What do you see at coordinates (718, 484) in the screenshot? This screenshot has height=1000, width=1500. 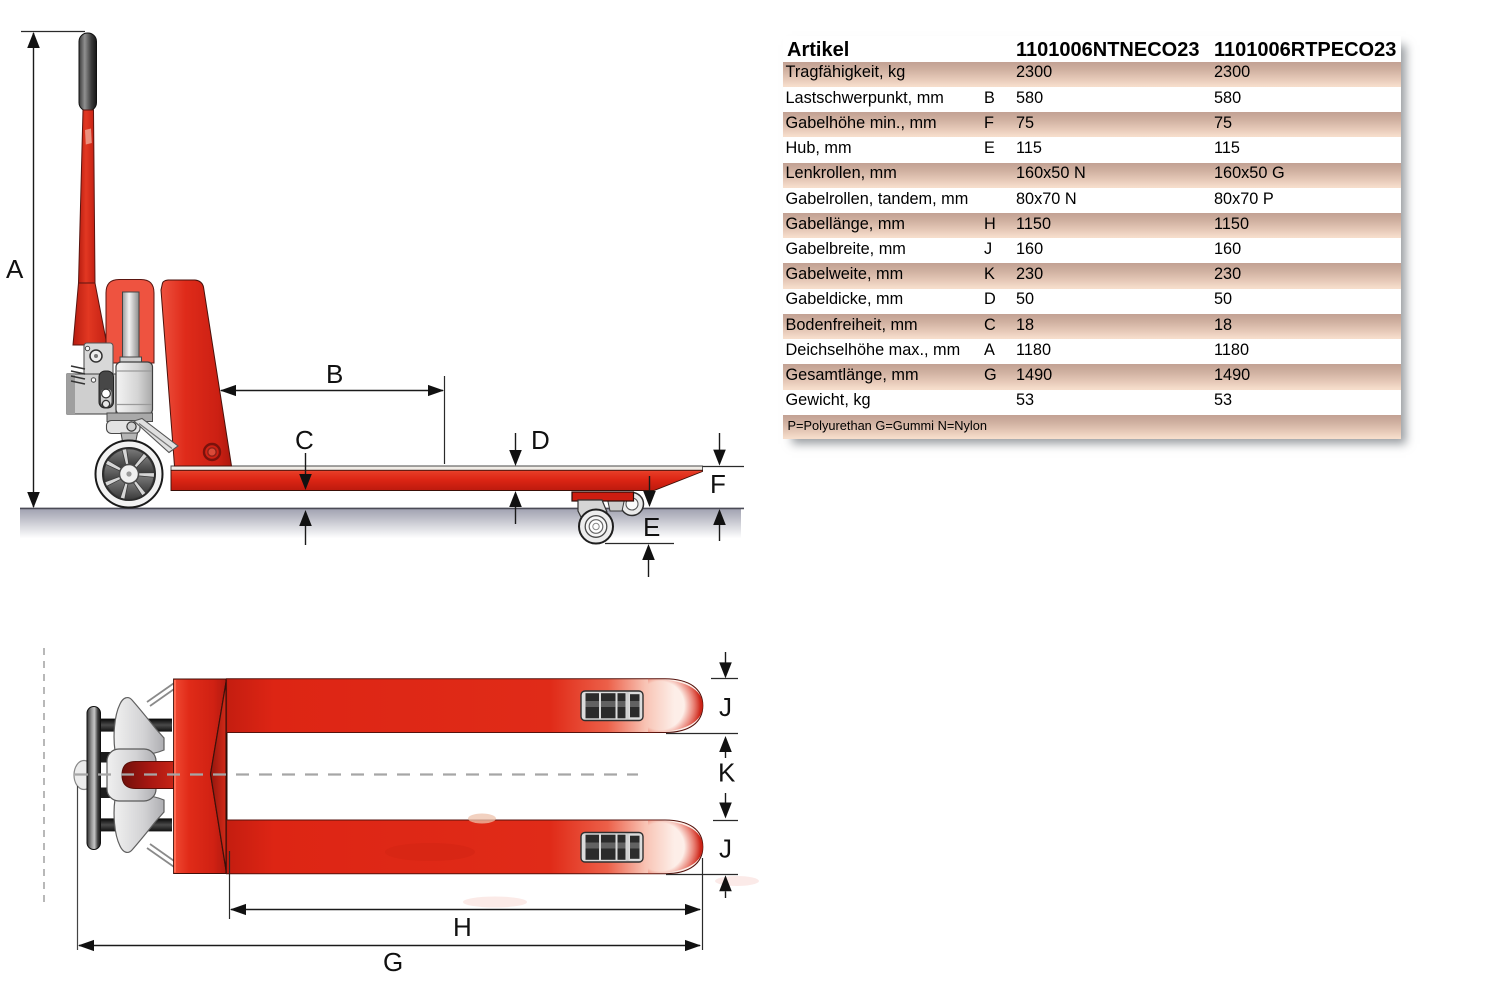 I see `svg-text: F` at bounding box center [718, 484].